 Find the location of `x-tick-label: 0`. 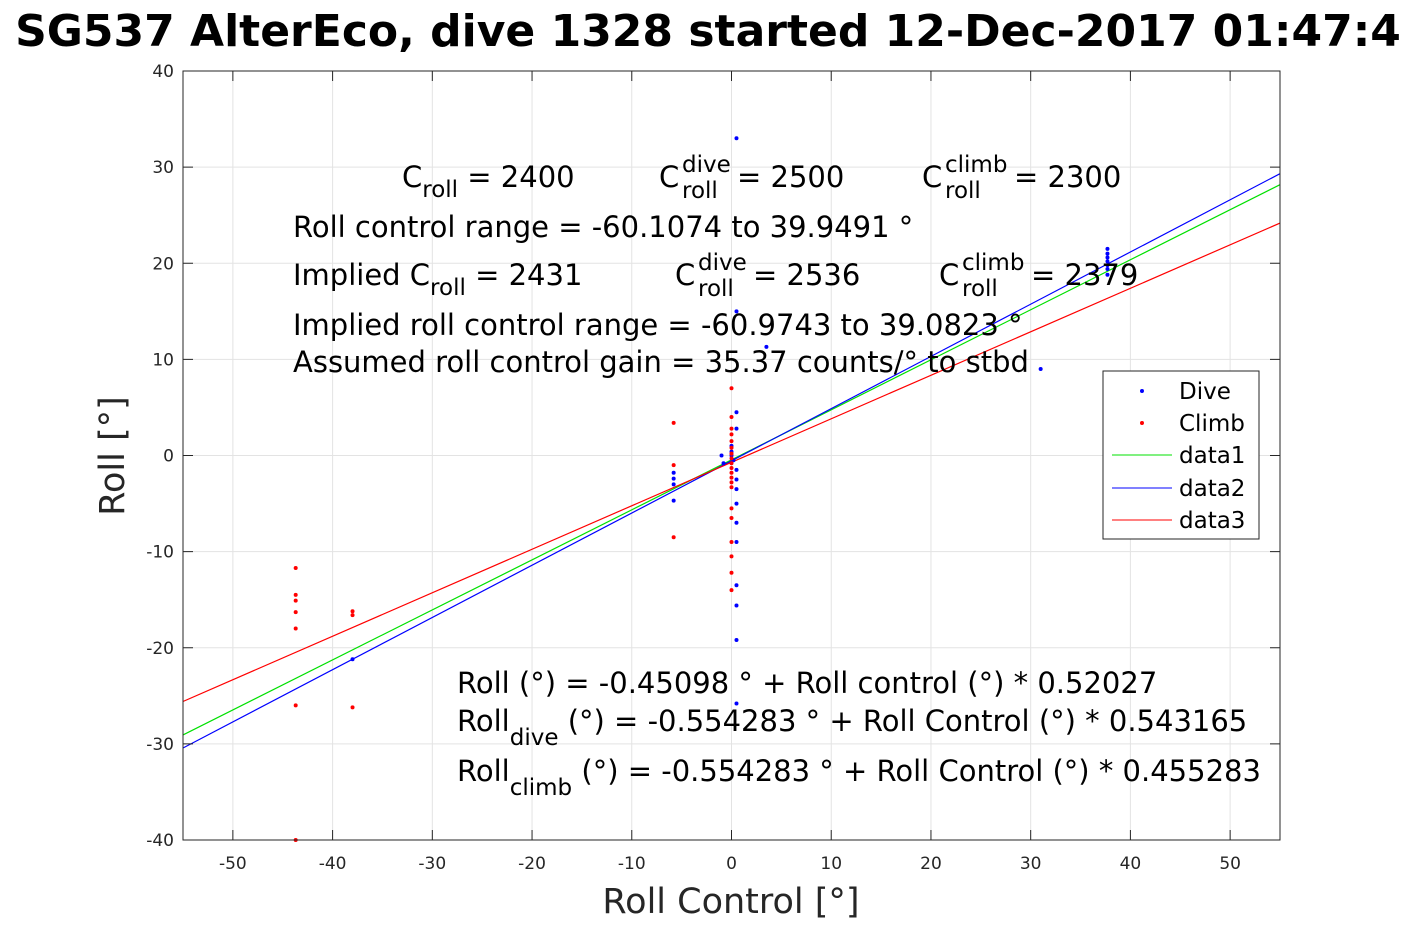

x-tick-label: 0 is located at coordinates (731, 864).